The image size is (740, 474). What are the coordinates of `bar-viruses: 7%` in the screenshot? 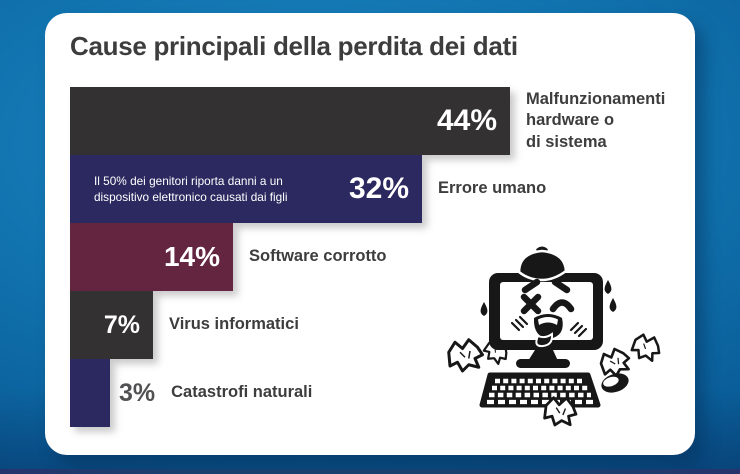 It's located at (111, 325).